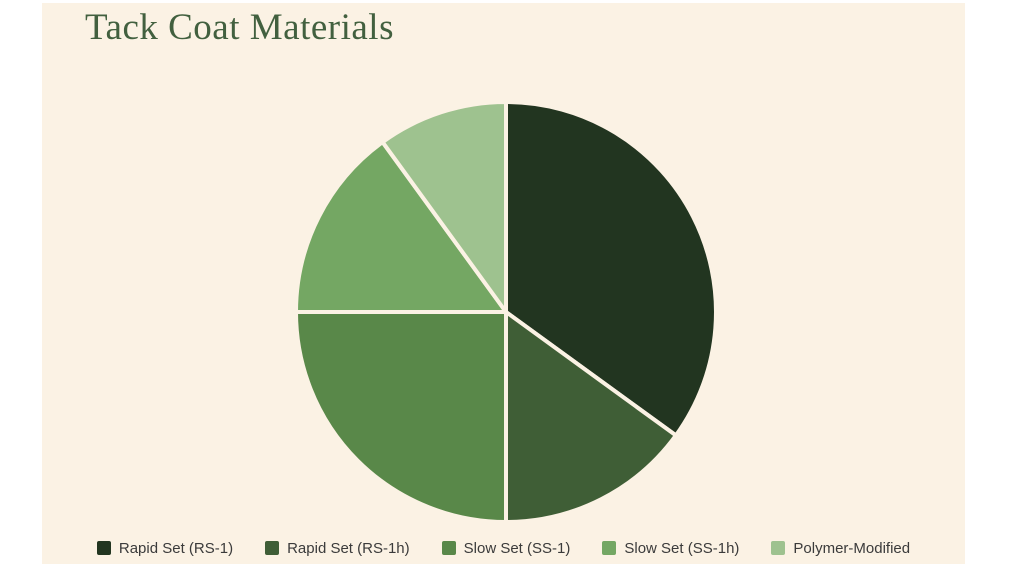 Image resolution: width=1024 pixels, height=576 pixels. I want to click on legend-item-3: Slow Set (SS-1), so click(506, 548).